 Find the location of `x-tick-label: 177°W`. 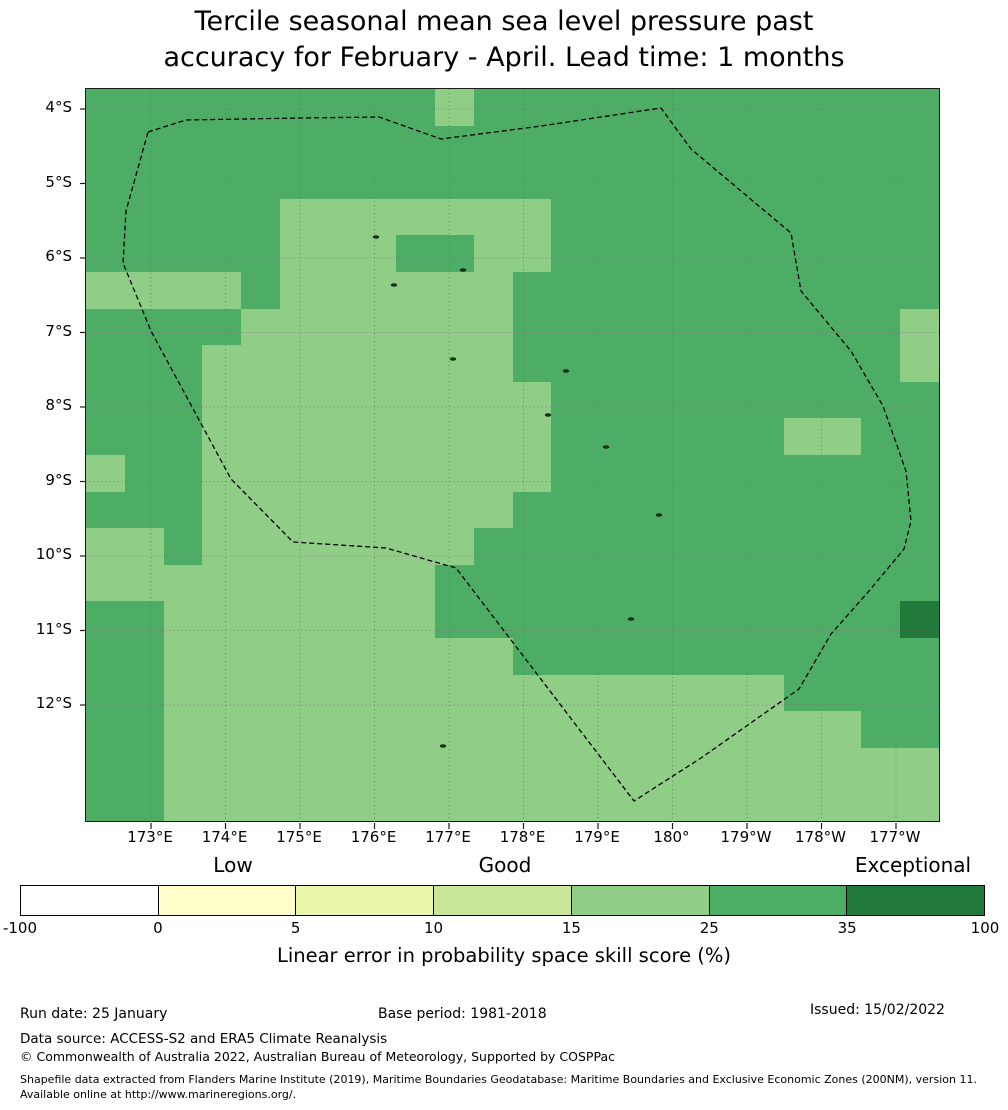

x-tick-label: 177°W is located at coordinates (895, 837).